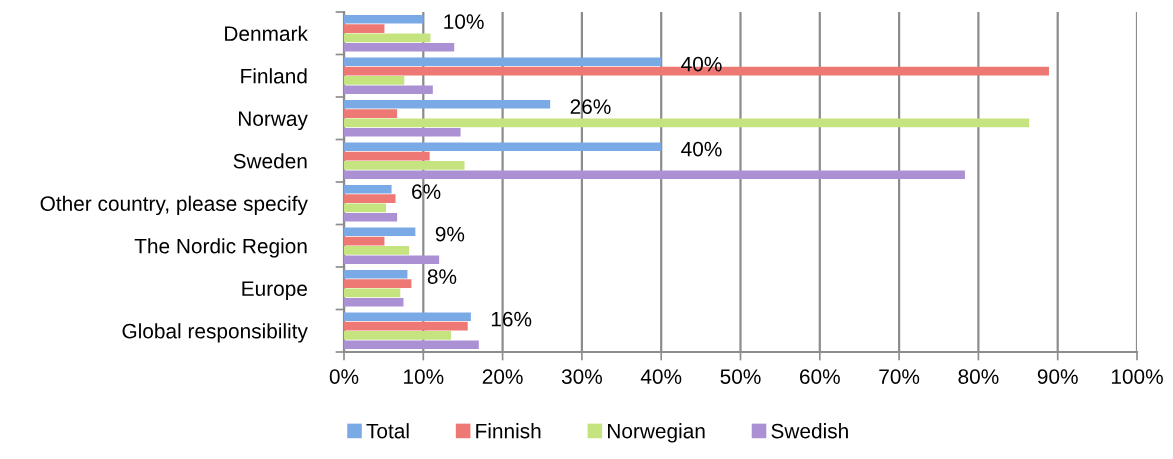  Describe the element at coordinates (1137, 376) in the screenshot. I see `x-tick-label: 100%` at that location.